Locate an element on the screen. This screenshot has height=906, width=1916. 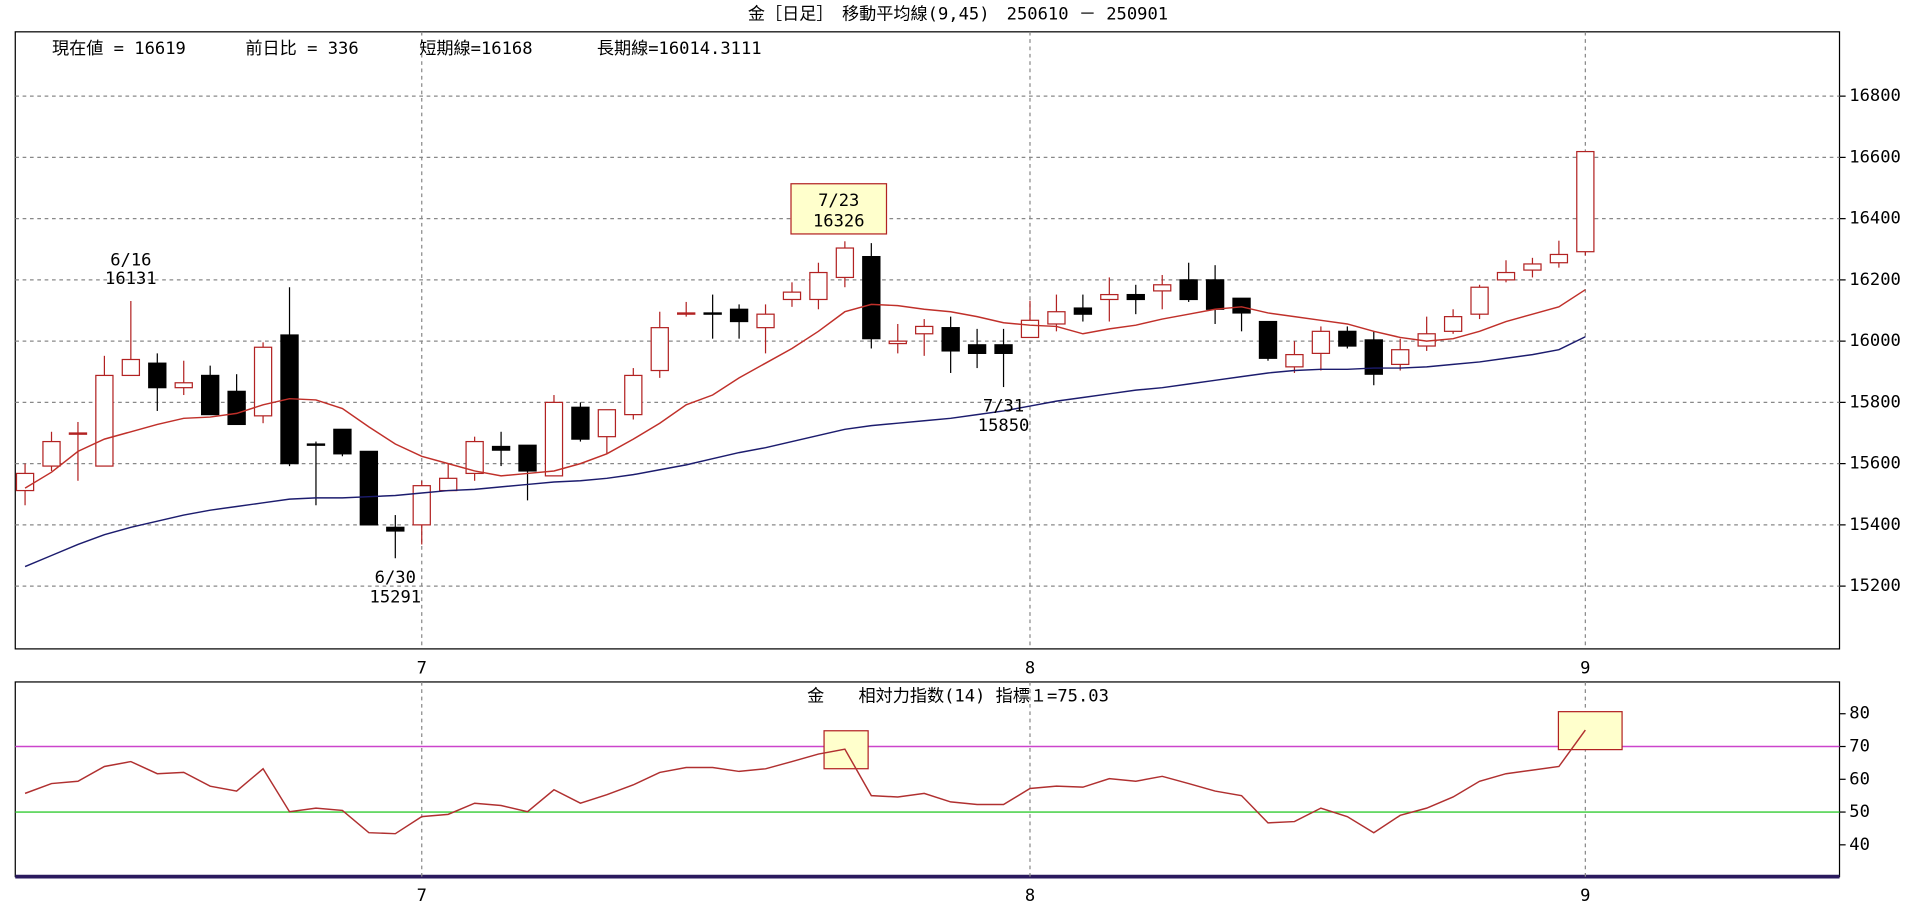
annotation-date: 6/30 is located at coordinates (395, 578).